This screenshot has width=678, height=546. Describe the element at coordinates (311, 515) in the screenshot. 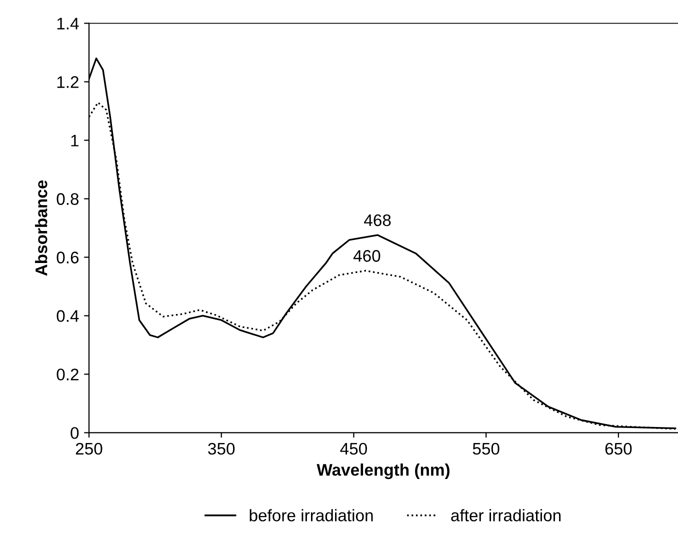

I see `legend-label: before irradiation` at that location.